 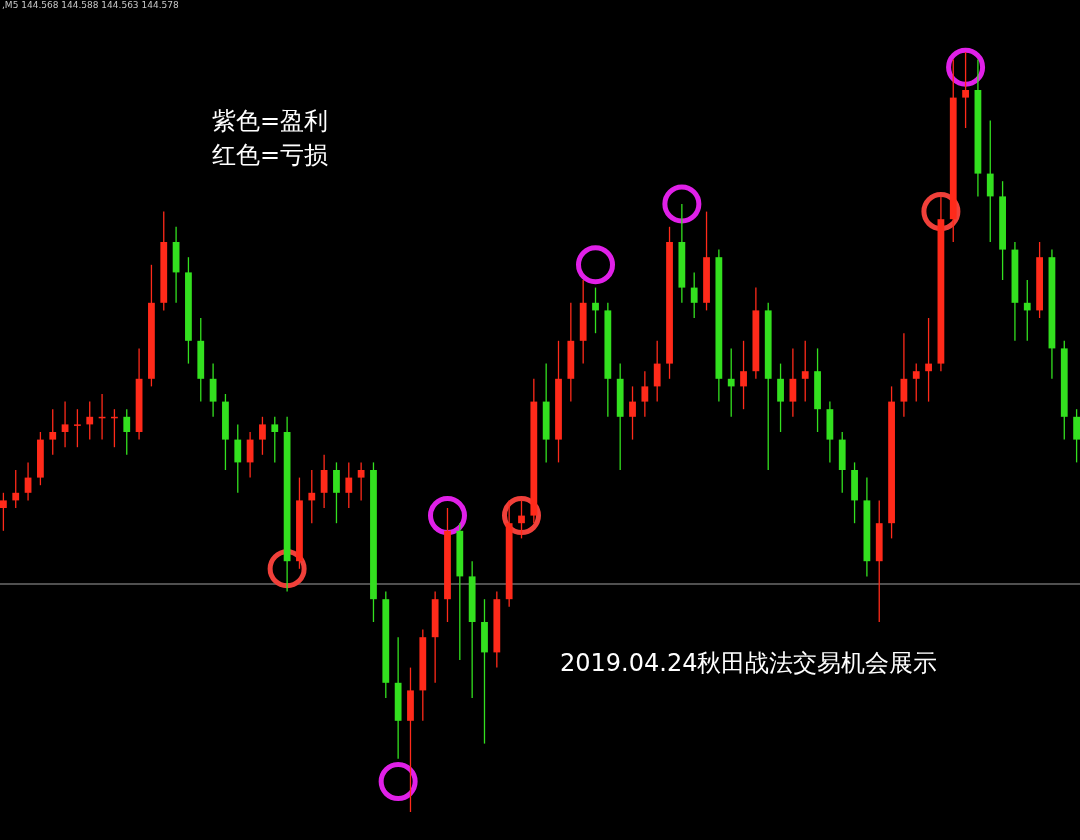 I want to click on annotation: 2019.04.24秋田战法交易机会展示, so click(x=749, y=663).